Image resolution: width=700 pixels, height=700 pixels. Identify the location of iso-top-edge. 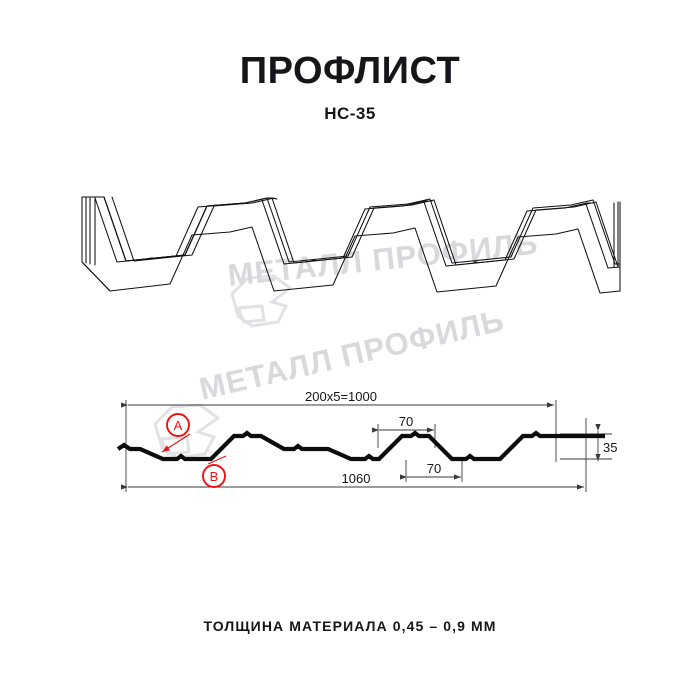
(351, 230).